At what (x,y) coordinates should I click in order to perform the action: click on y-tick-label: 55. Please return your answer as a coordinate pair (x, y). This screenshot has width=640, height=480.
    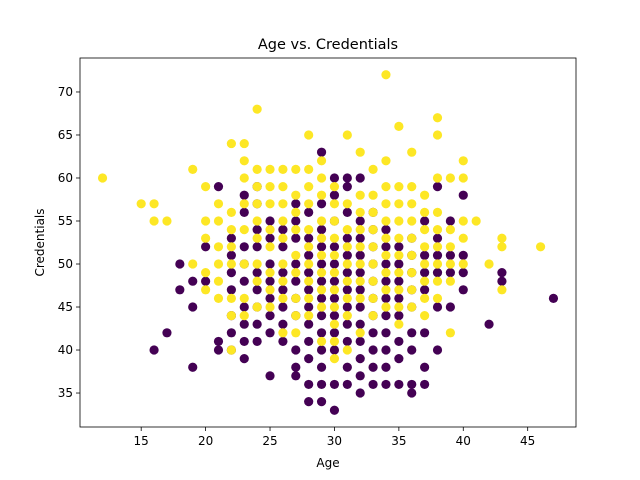
    Looking at the image, I should click on (65, 221).